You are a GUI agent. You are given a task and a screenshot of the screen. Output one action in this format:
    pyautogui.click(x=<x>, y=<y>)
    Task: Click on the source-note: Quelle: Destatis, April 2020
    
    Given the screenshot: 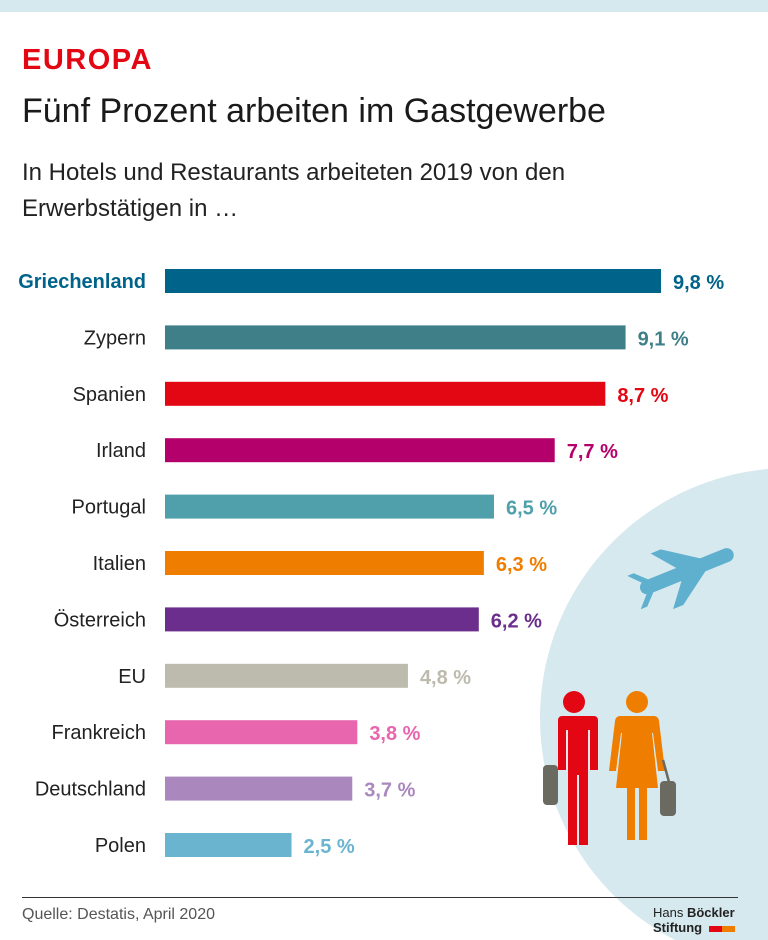 What is the action you would take?
    pyautogui.click(x=118, y=914)
    